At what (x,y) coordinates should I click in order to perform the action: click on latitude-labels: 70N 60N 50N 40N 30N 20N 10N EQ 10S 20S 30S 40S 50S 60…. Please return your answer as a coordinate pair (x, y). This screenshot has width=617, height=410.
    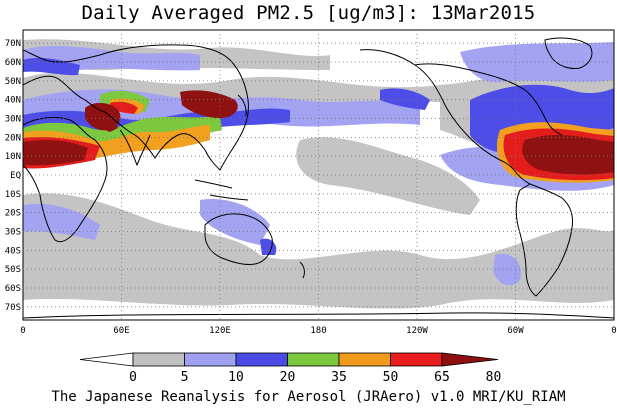
    Looking at the image, I should click on (13, 176).